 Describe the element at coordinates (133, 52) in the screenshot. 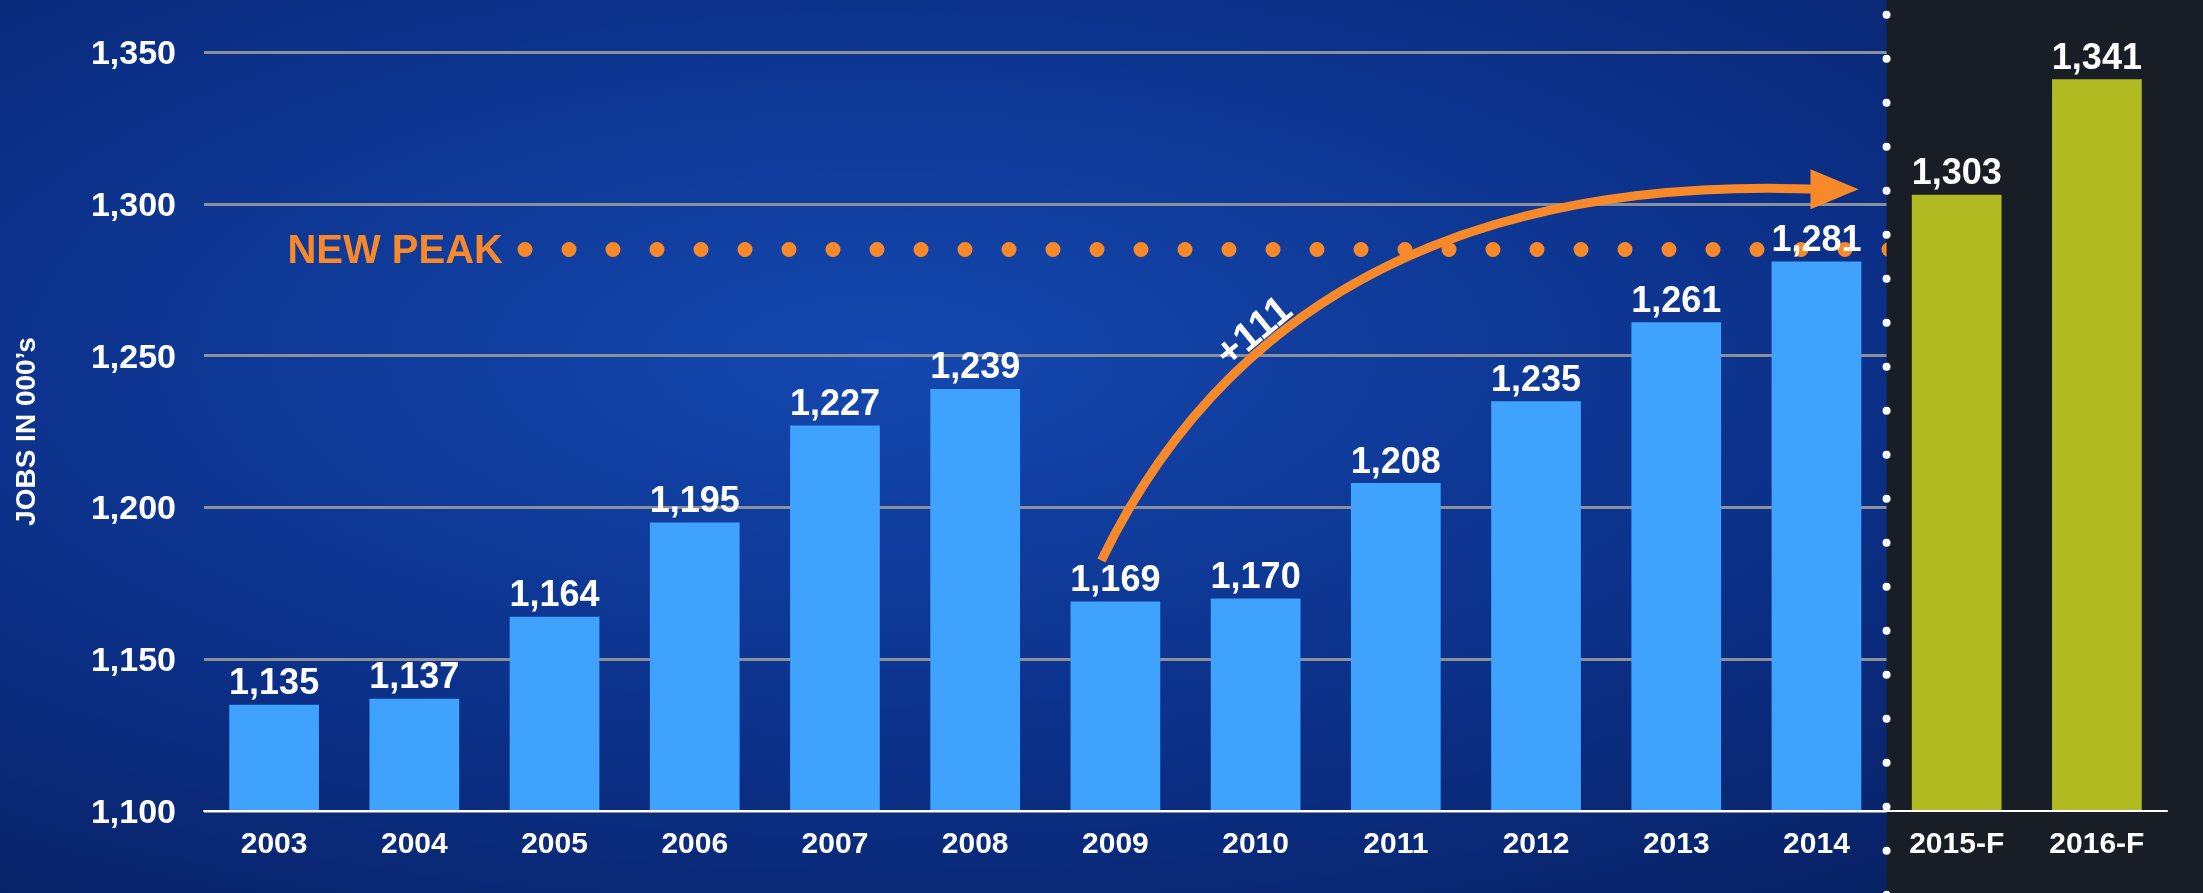

I see `y-tick-label: 1,350` at that location.